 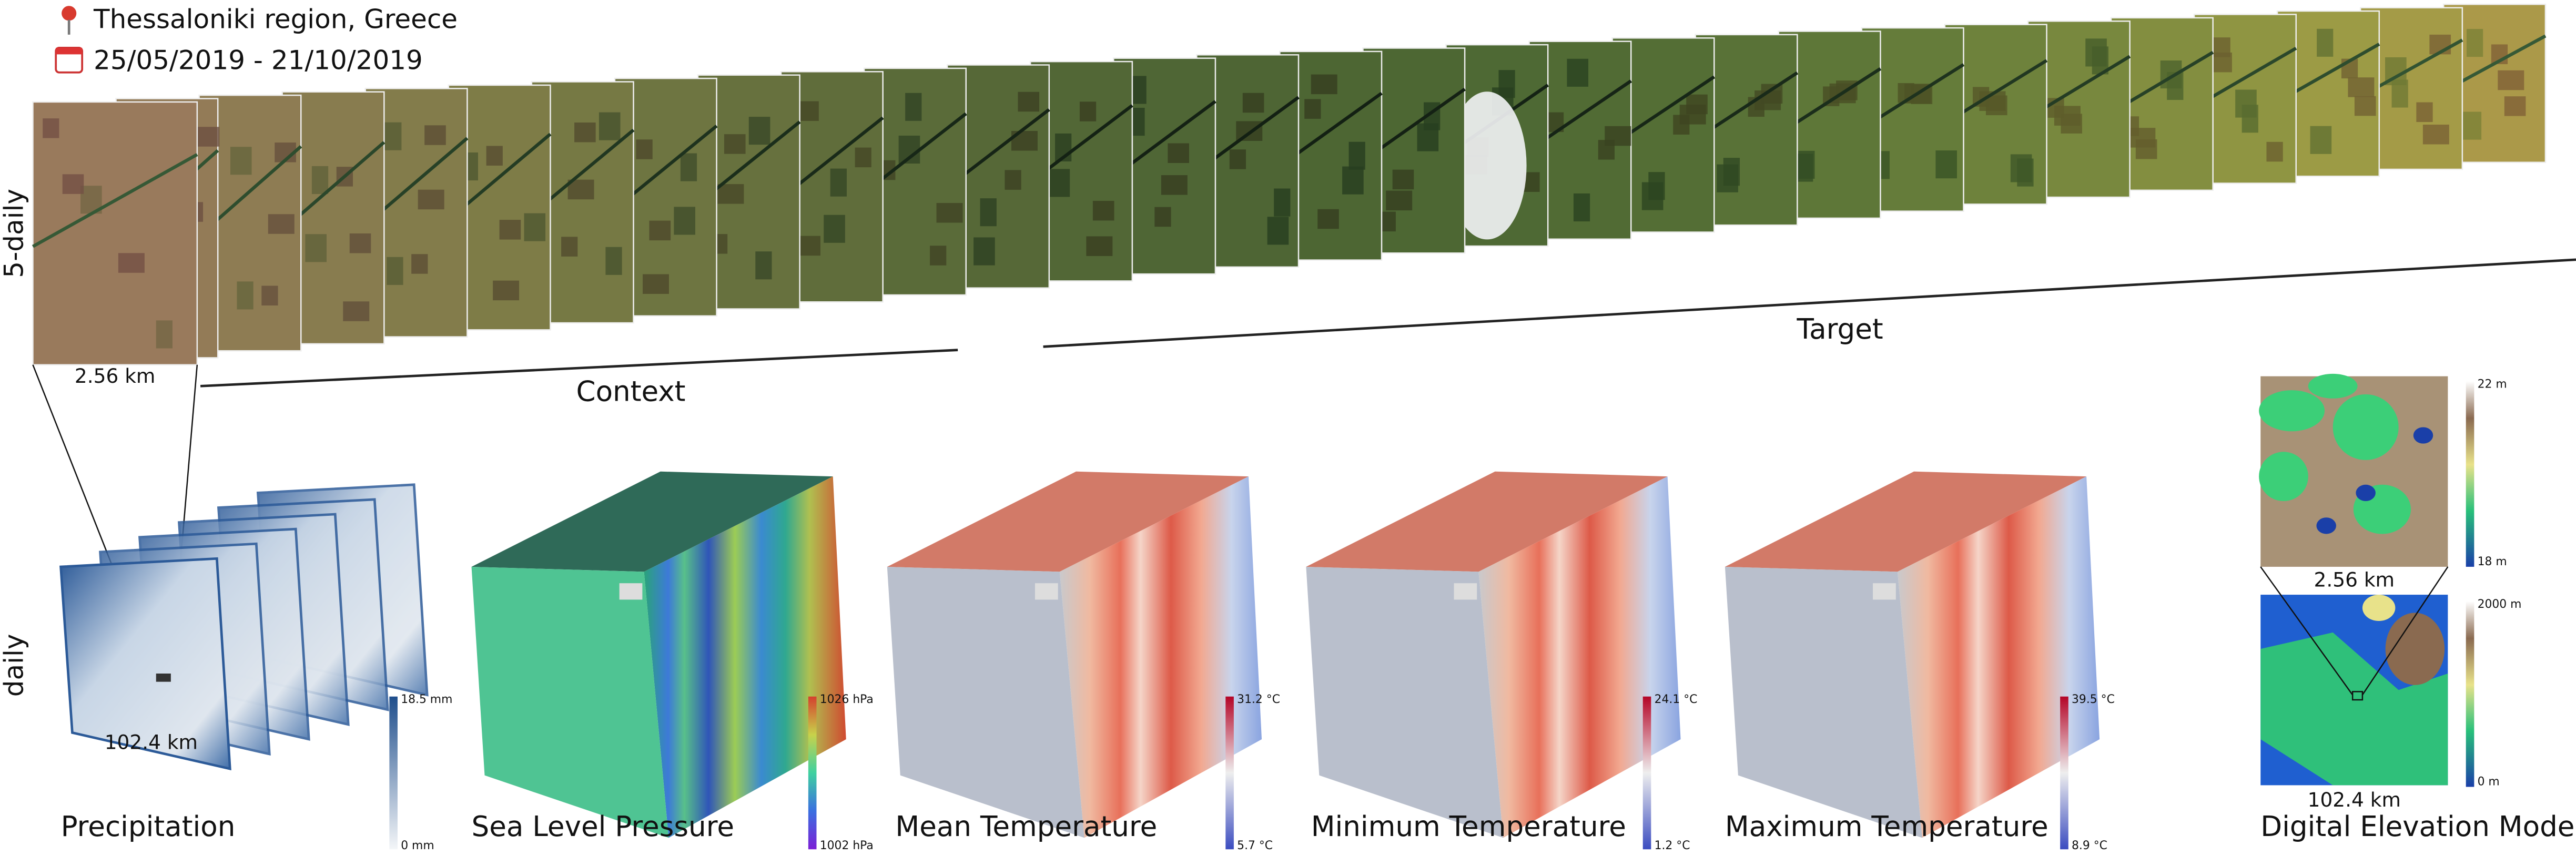 What do you see at coordinates (1885, 591) in the screenshot?
I see `cube-notch` at bounding box center [1885, 591].